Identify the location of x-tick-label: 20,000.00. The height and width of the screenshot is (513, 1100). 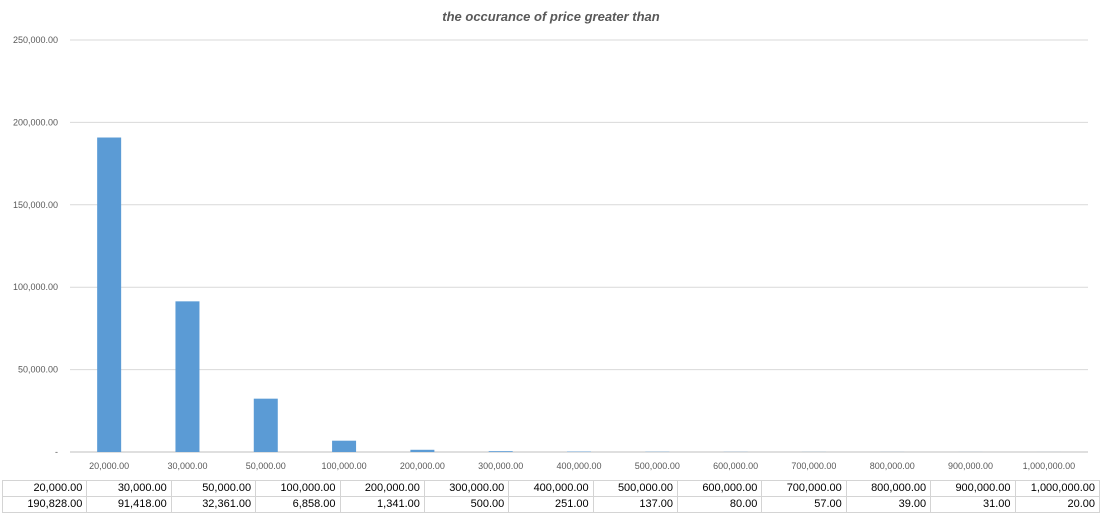
(109, 466).